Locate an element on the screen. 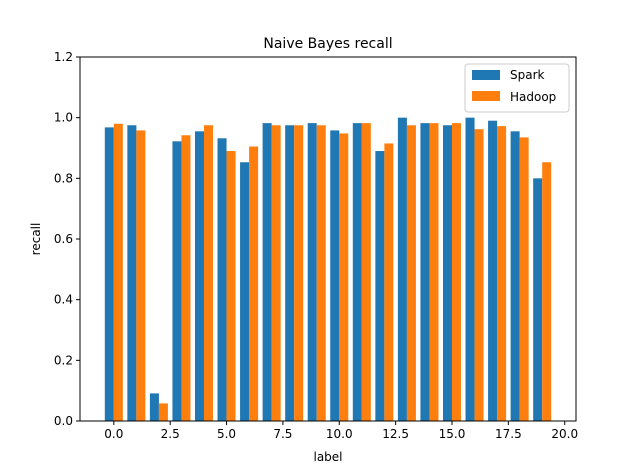 This screenshot has width=640, height=473. x-tick-label: 12.5 is located at coordinates (395, 434).